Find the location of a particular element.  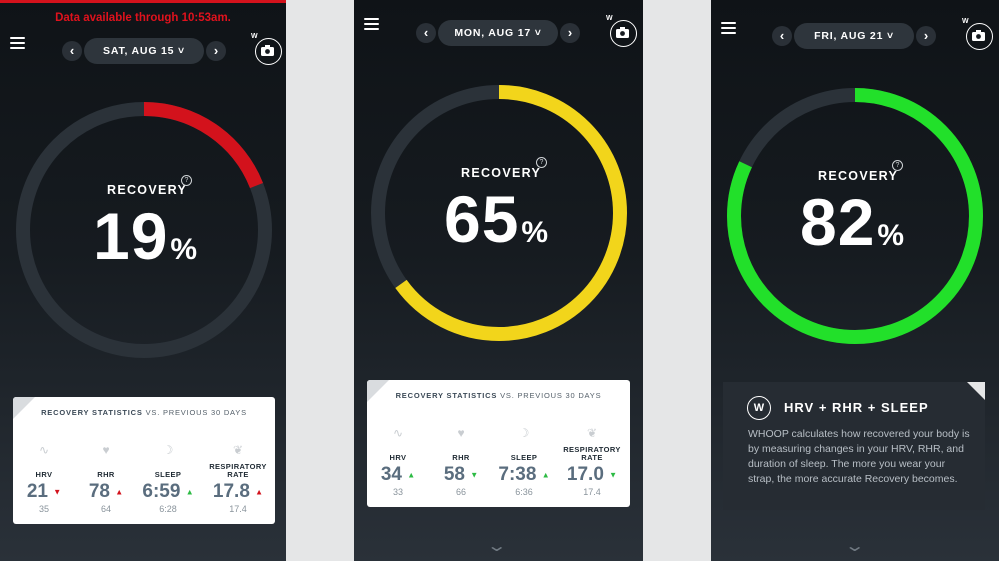

stat-rhr: ♥ RHR 78 ▲ 64 is located at coordinates (106, 478).